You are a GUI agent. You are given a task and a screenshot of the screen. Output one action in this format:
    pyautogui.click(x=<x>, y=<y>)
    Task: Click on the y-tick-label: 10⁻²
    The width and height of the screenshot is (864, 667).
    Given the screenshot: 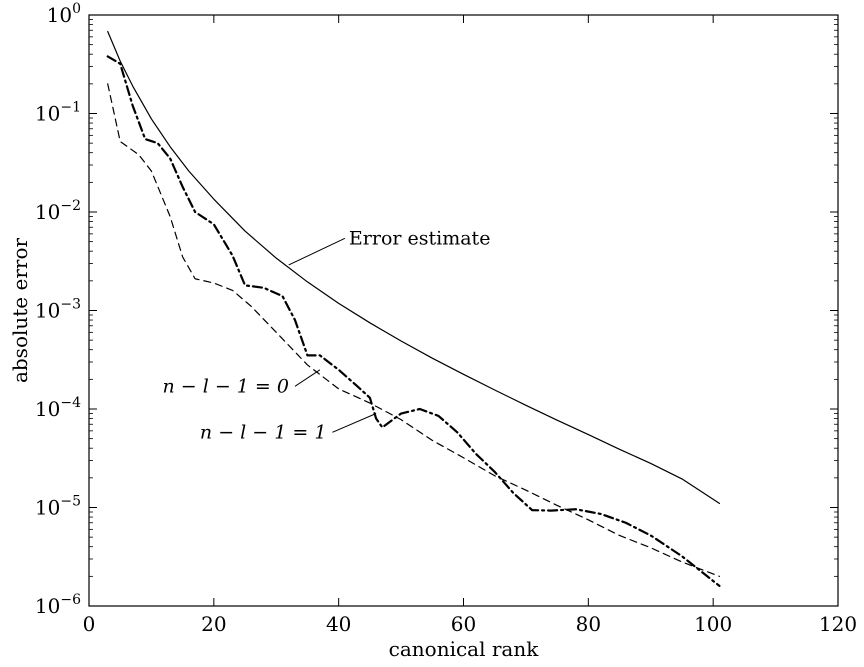 What is the action you would take?
    pyautogui.click(x=58, y=211)
    